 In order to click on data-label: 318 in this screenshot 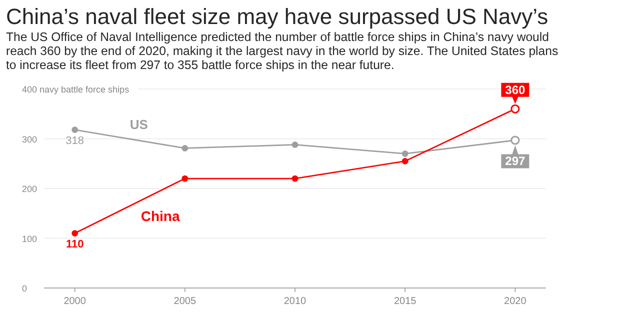, I will do `click(75, 140)`.